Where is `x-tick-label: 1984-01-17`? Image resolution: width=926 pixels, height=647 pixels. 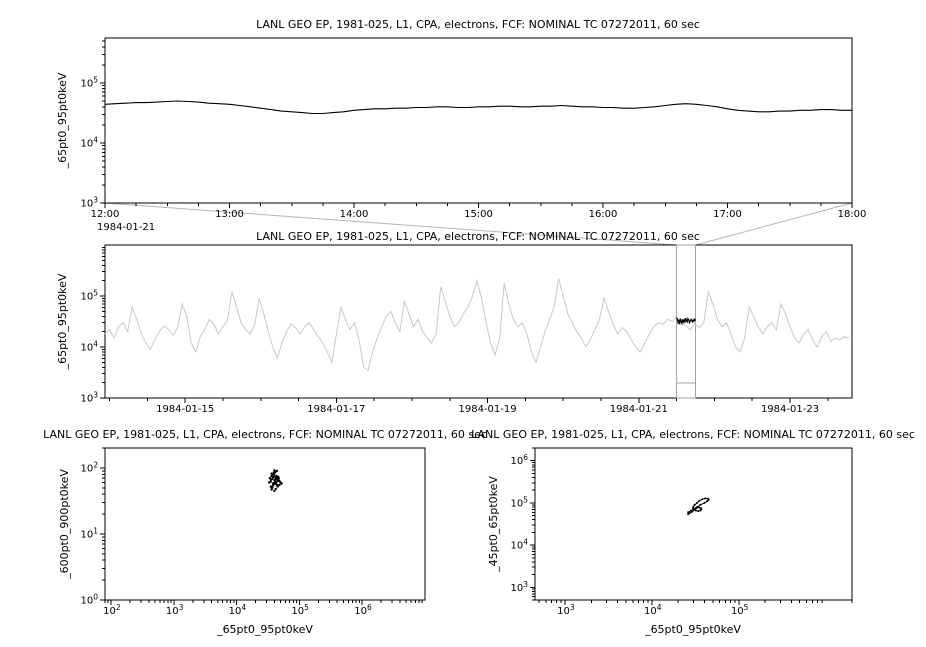
x-tick-label: 1984-01-17 is located at coordinates (336, 409).